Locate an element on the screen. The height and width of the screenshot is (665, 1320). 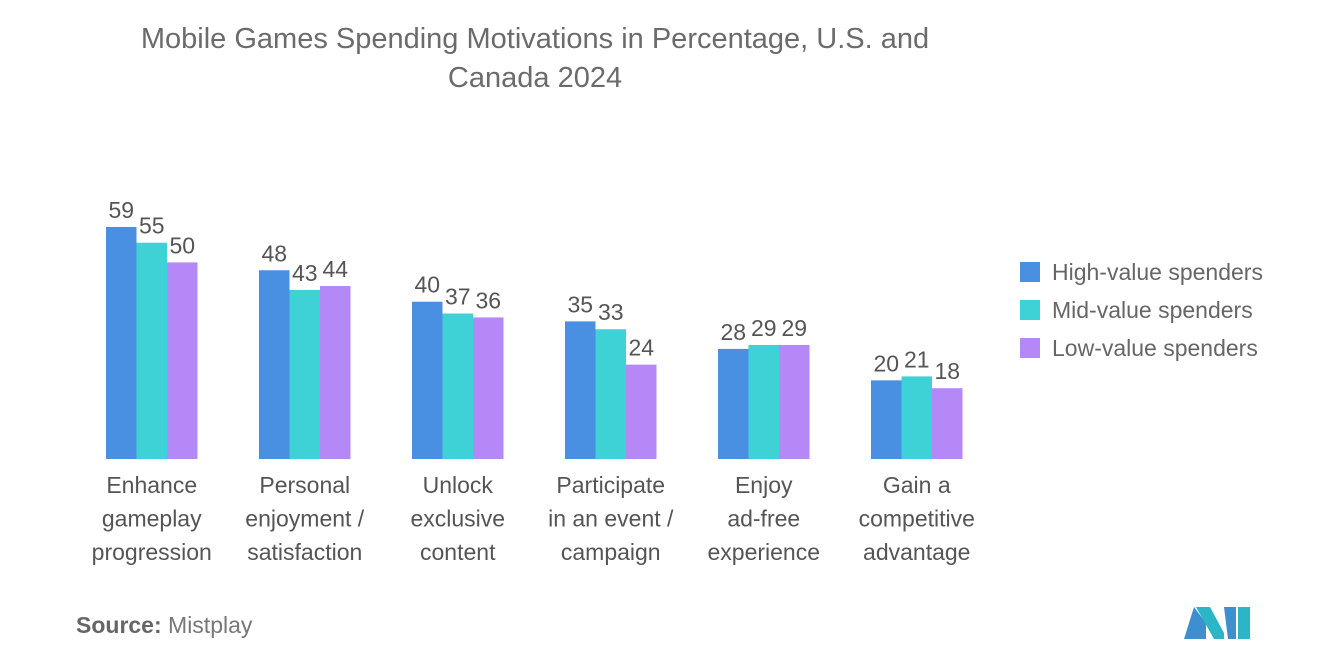
category-label-5-0: Gain a is located at coordinates (917, 485).